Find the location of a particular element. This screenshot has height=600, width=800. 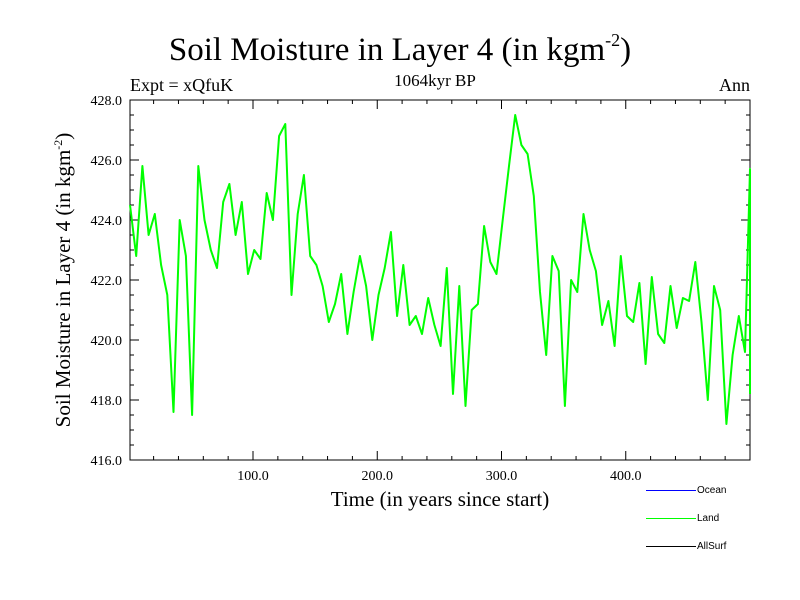

legend-item-allsurf: AllSurf is located at coordinates (706, 547).